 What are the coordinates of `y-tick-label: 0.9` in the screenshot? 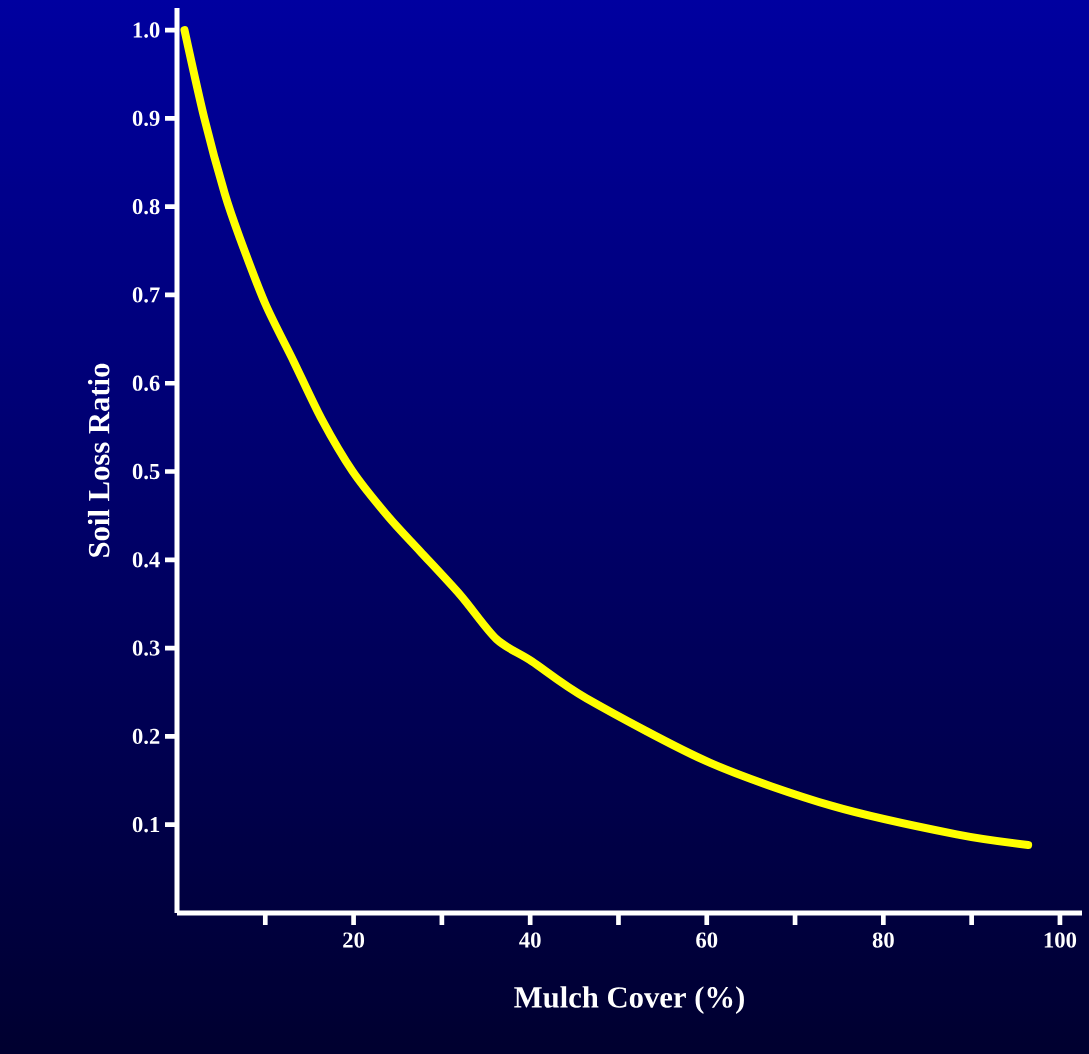 It's located at (146, 118).